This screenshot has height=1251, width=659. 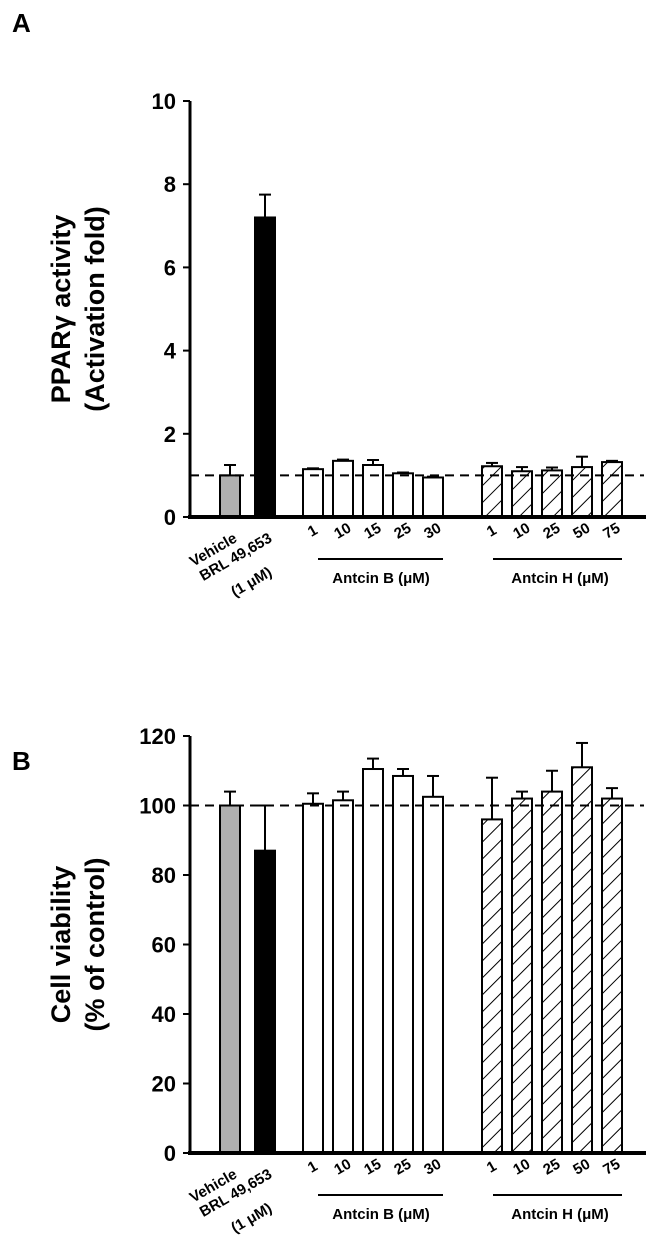 What do you see at coordinates (78, 308) in the screenshot?
I see `y-axis-label: PPARγ activity (Activation fold)` at bounding box center [78, 308].